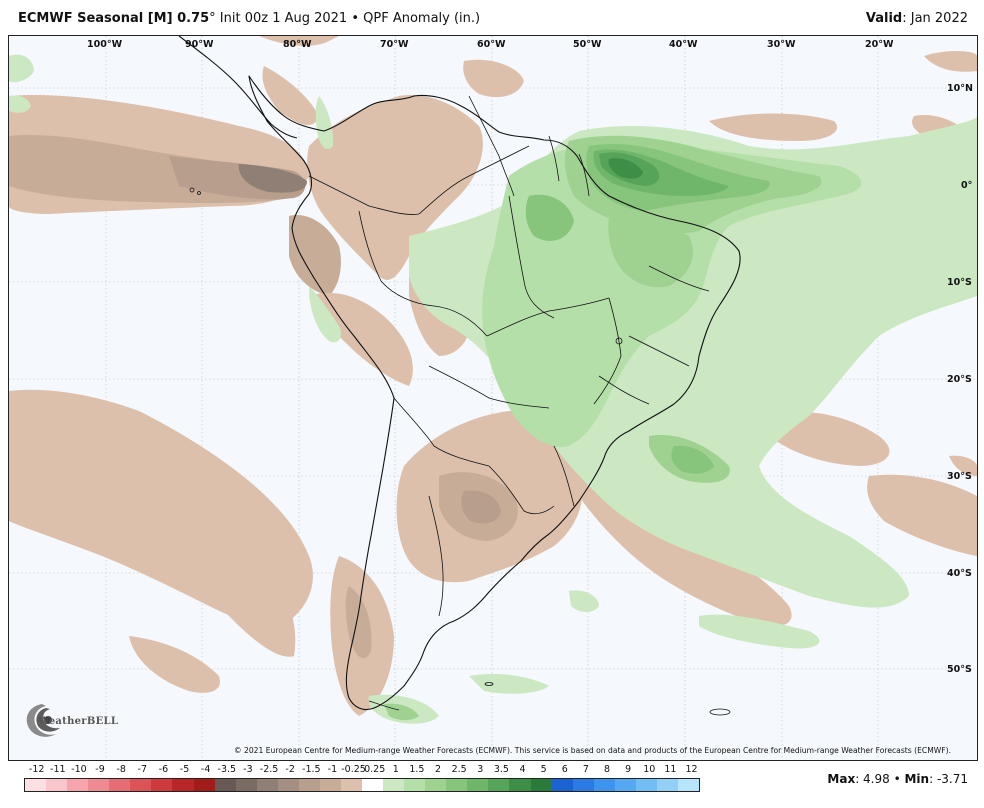 The width and height of the screenshot is (984, 808). I want to click on max-label: Max, so click(841, 779).